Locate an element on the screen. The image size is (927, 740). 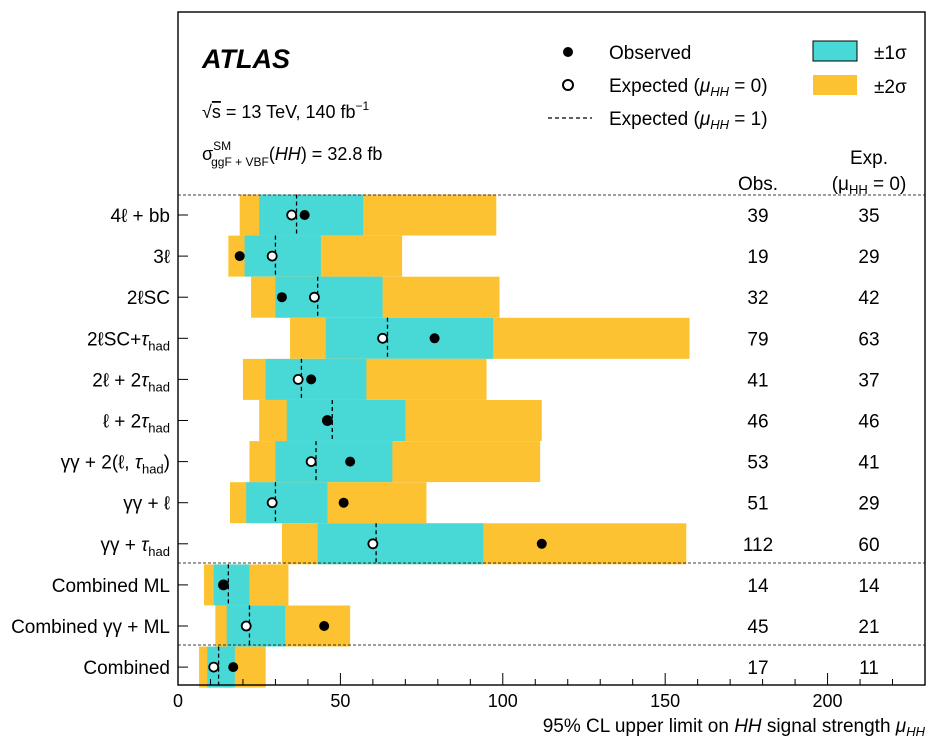
obs-value: 112 is located at coordinates (758, 545).